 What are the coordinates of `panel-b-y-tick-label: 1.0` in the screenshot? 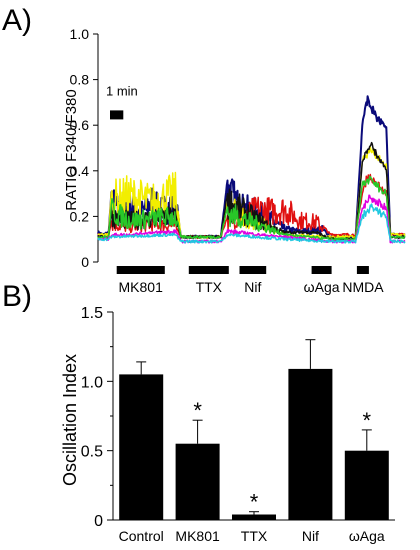 It's located at (92, 382).